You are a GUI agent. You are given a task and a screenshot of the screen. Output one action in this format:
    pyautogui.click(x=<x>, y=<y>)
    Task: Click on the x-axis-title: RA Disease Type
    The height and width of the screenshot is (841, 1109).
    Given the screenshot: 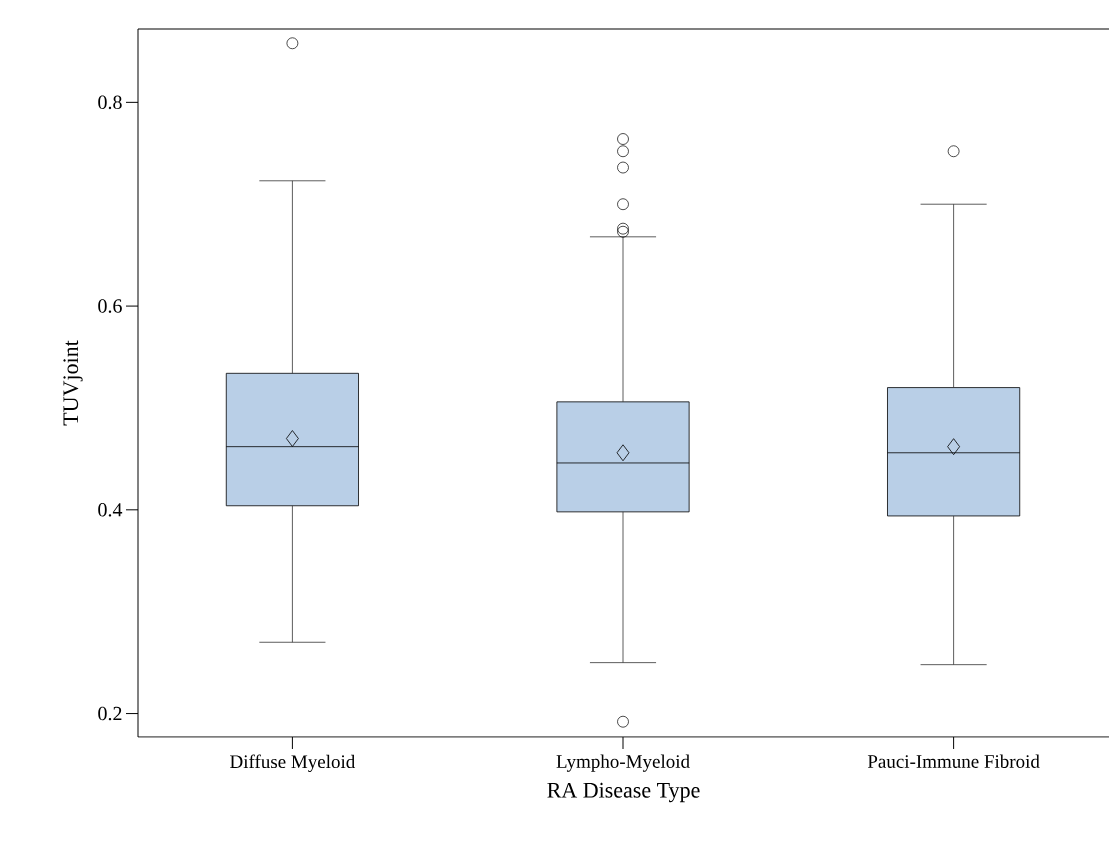 What is the action you would take?
    pyautogui.click(x=623, y=792)
    